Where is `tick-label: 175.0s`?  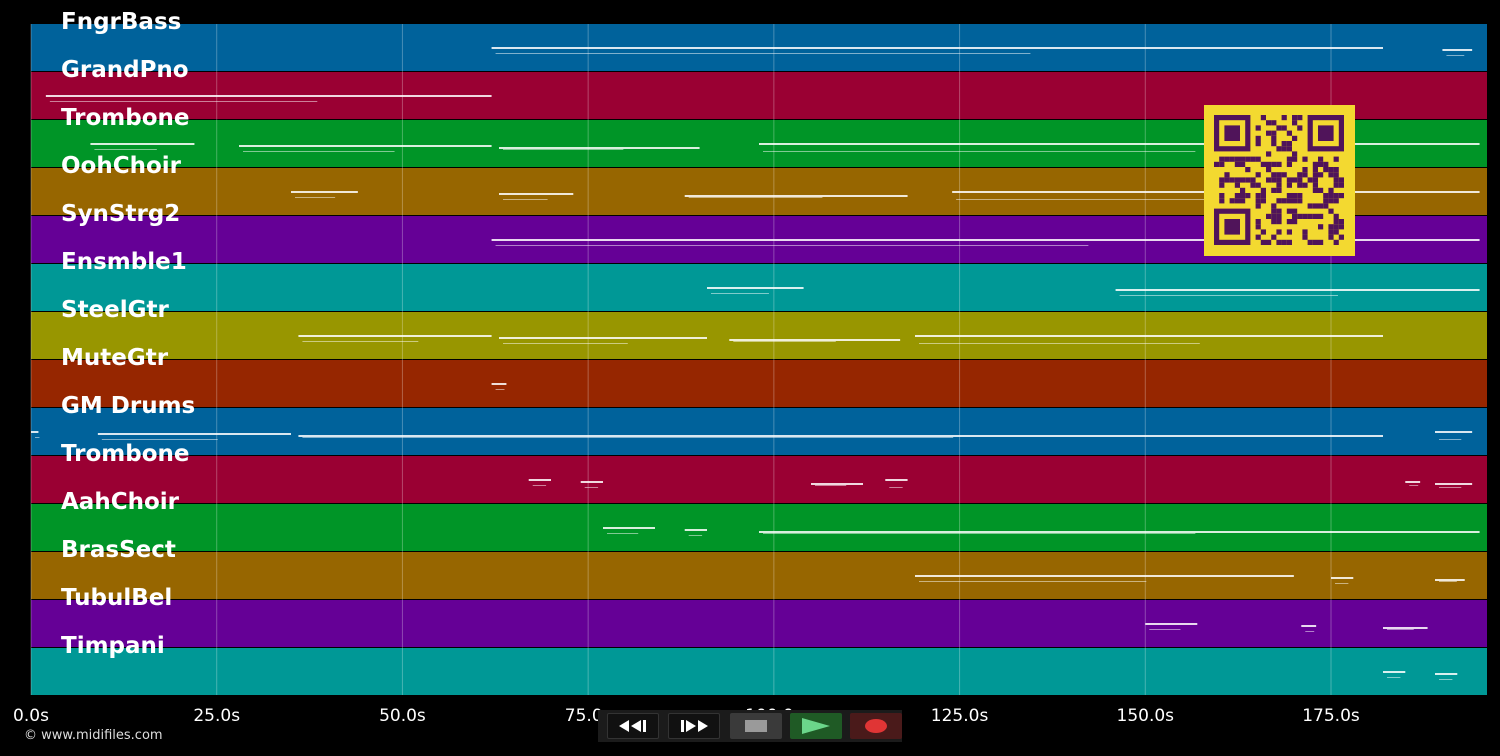
tick-label: 175.0s is located at coordinates (1331, 716).